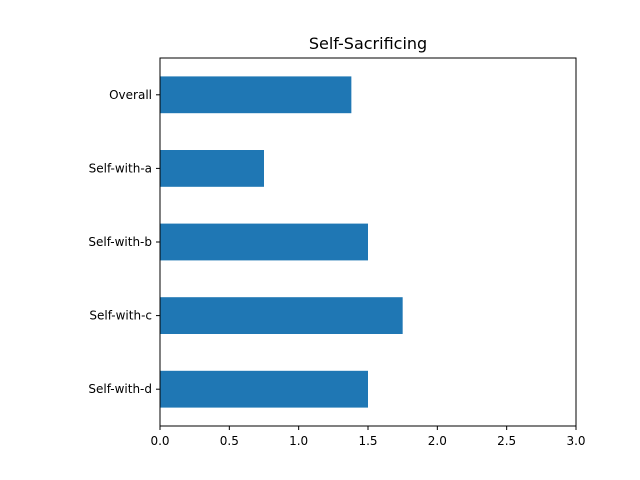 Image resolution: width=640 pixels, height=480 pixels. I want to click on y-tick-label: Self-with-c, so click(120, 316).